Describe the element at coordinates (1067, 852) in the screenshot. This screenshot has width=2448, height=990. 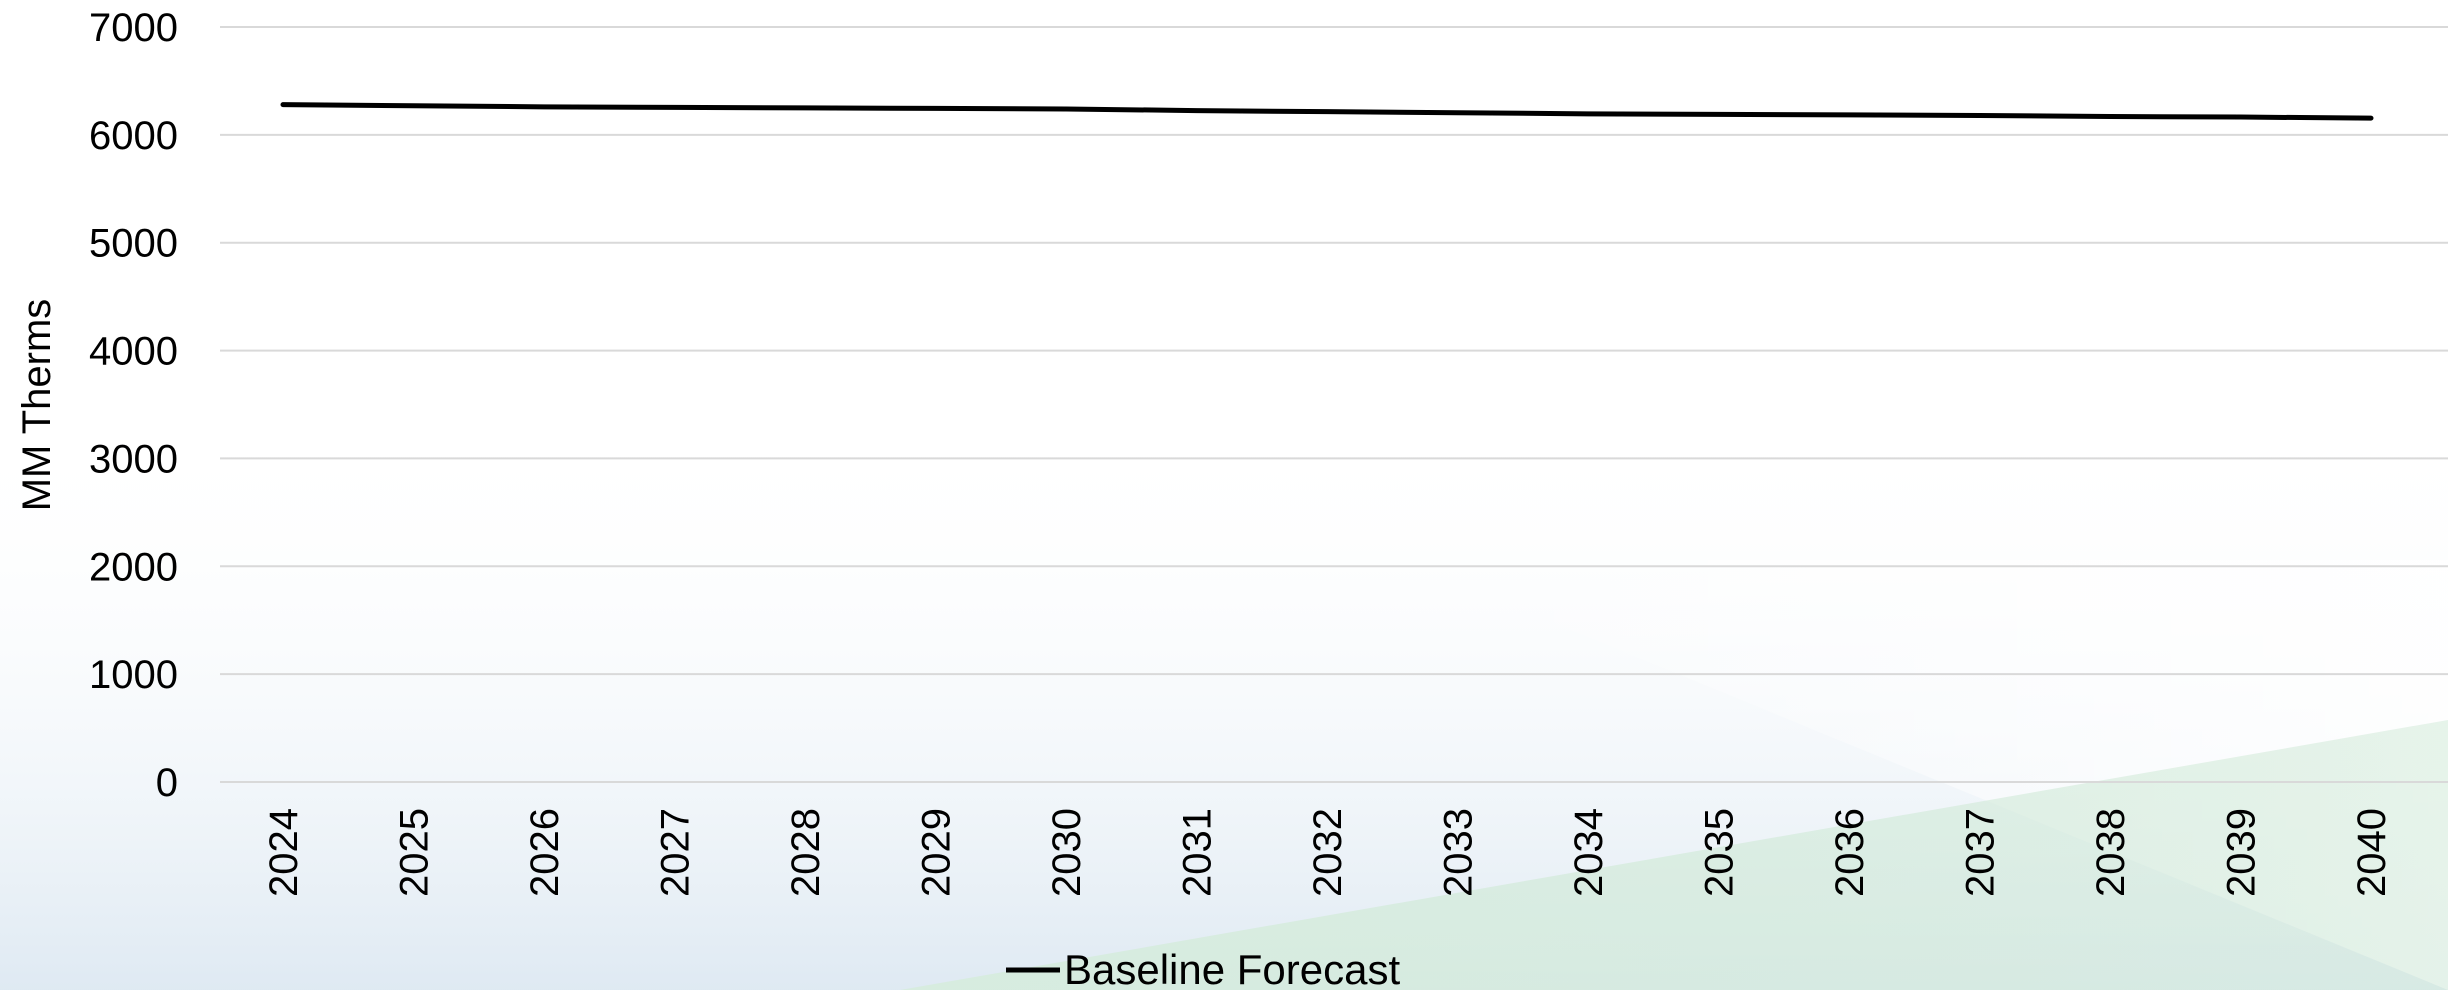
I see `x-tick-label: 2030` at that location.